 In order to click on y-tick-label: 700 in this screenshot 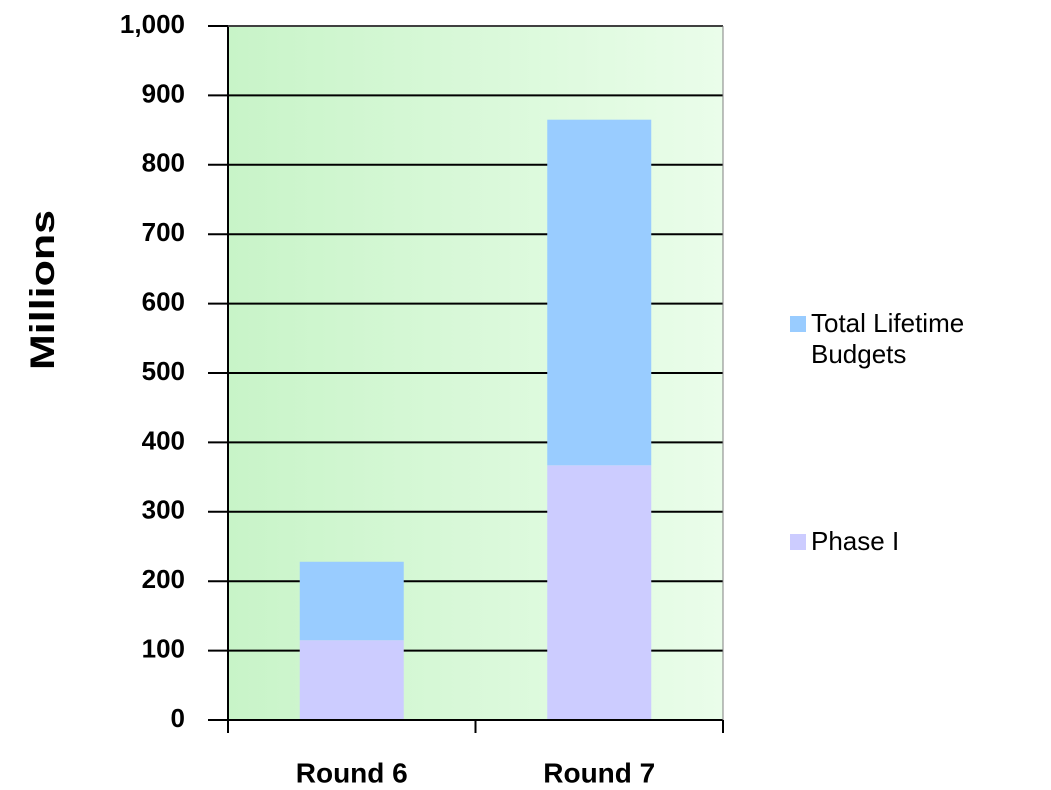, I will do `click(163, 232)`.